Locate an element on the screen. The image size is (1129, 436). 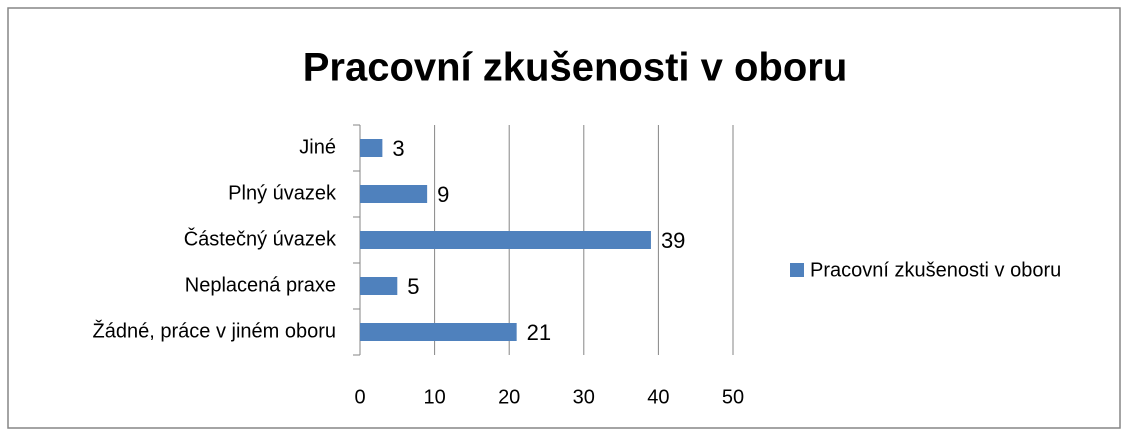
data-label: 21 is located at coordinates (539, 332).